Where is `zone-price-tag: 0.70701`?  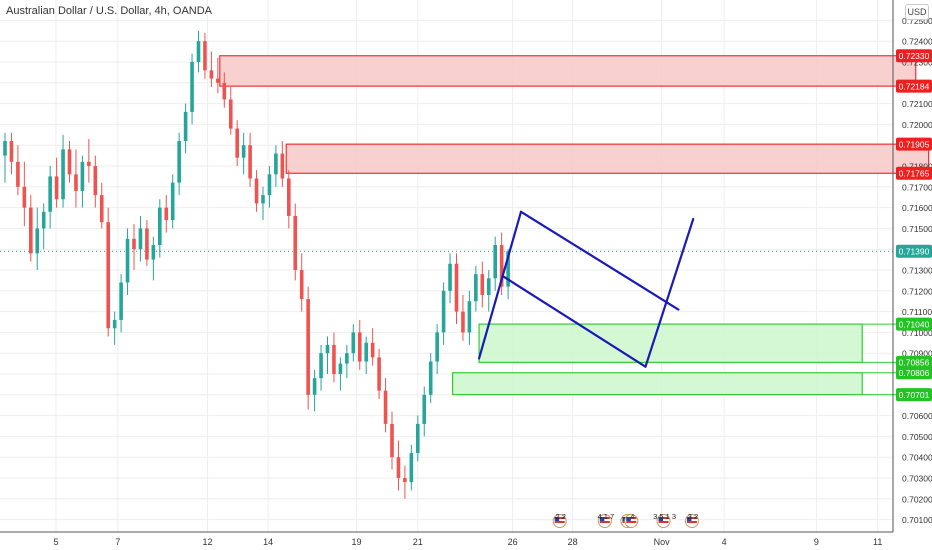 zone-price-tag: 0.70701 is located at coordinates (914, 395).